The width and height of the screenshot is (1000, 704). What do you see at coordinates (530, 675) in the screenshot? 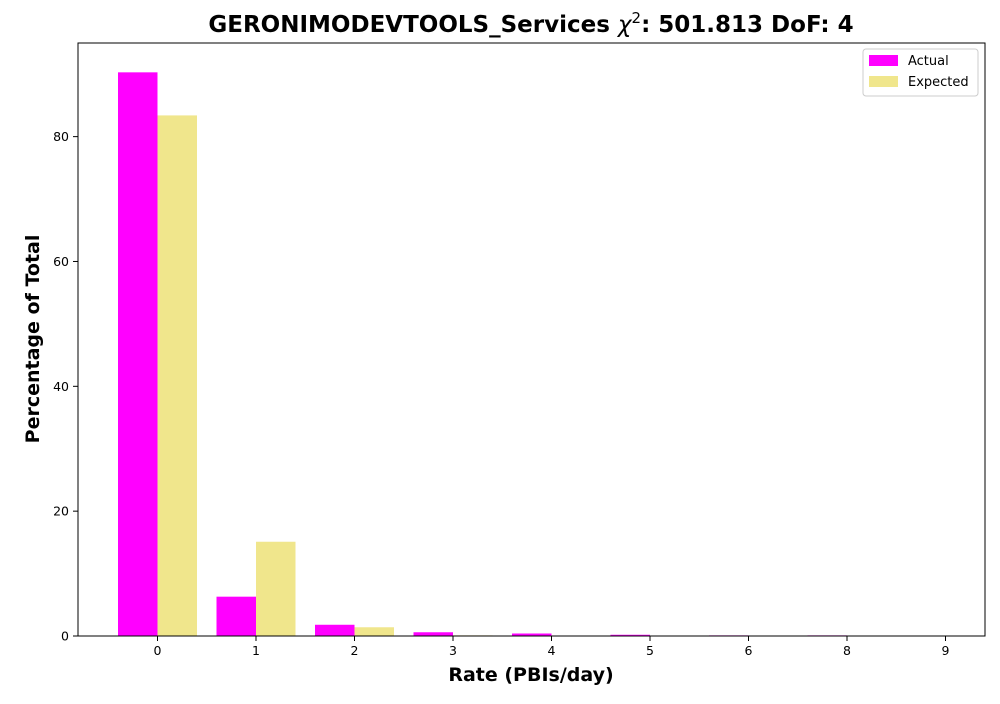
I see `x-axis-label: Rate (PBIs/day)` at bounding box center [530, 675].